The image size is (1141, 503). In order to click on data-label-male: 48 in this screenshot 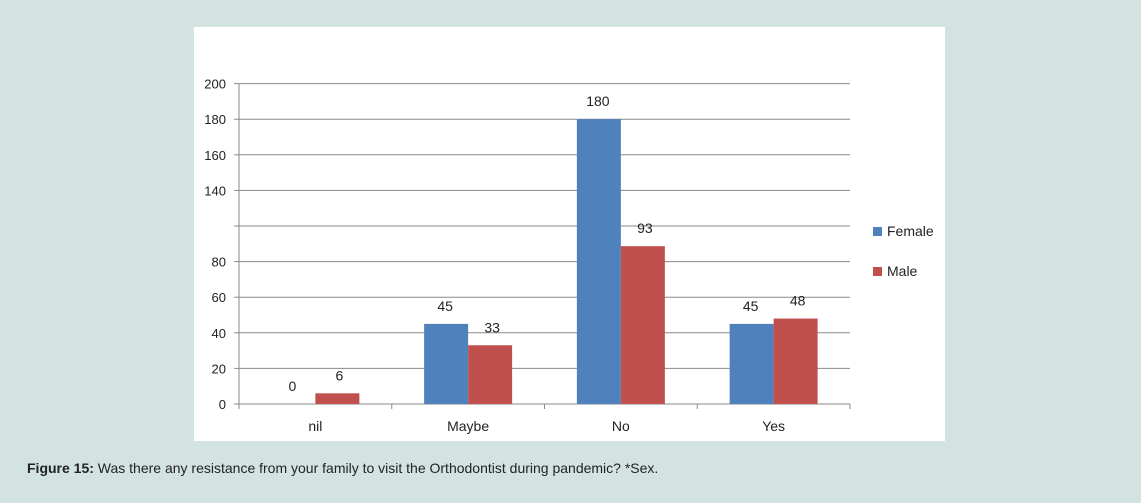, I will do `click(798, 301)`.